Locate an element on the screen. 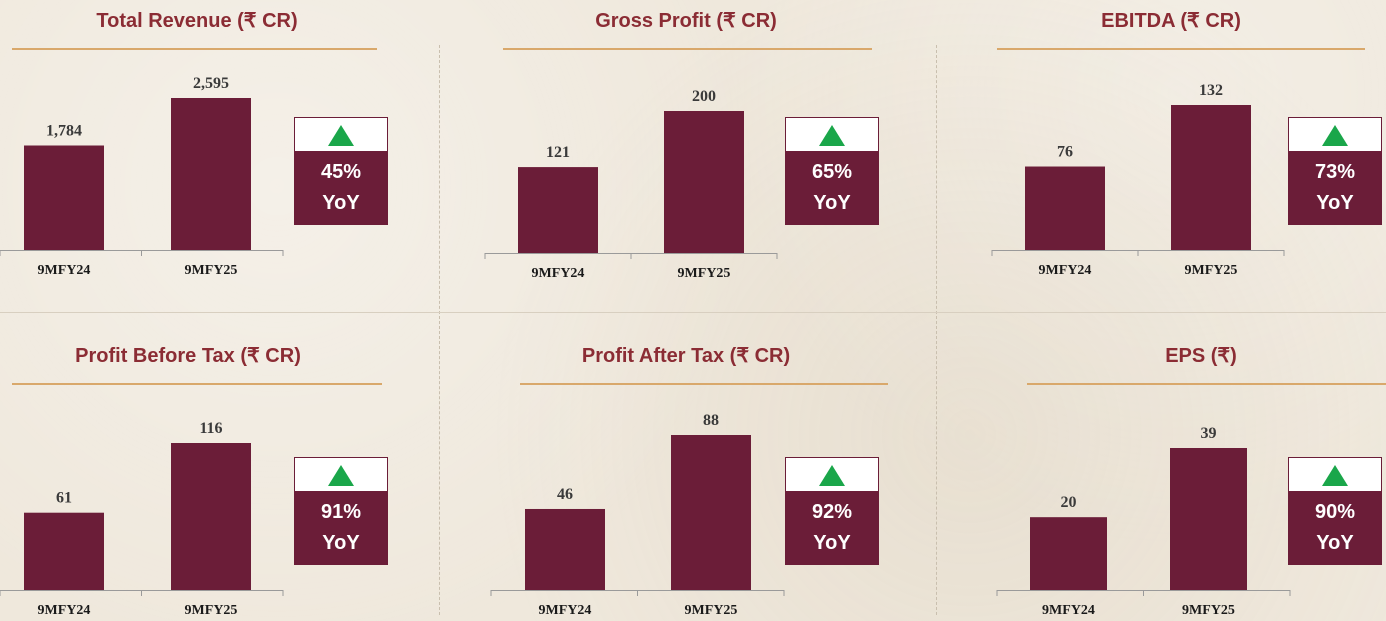  yoy-value: 91% YoY is located at coordinates (341, 525).